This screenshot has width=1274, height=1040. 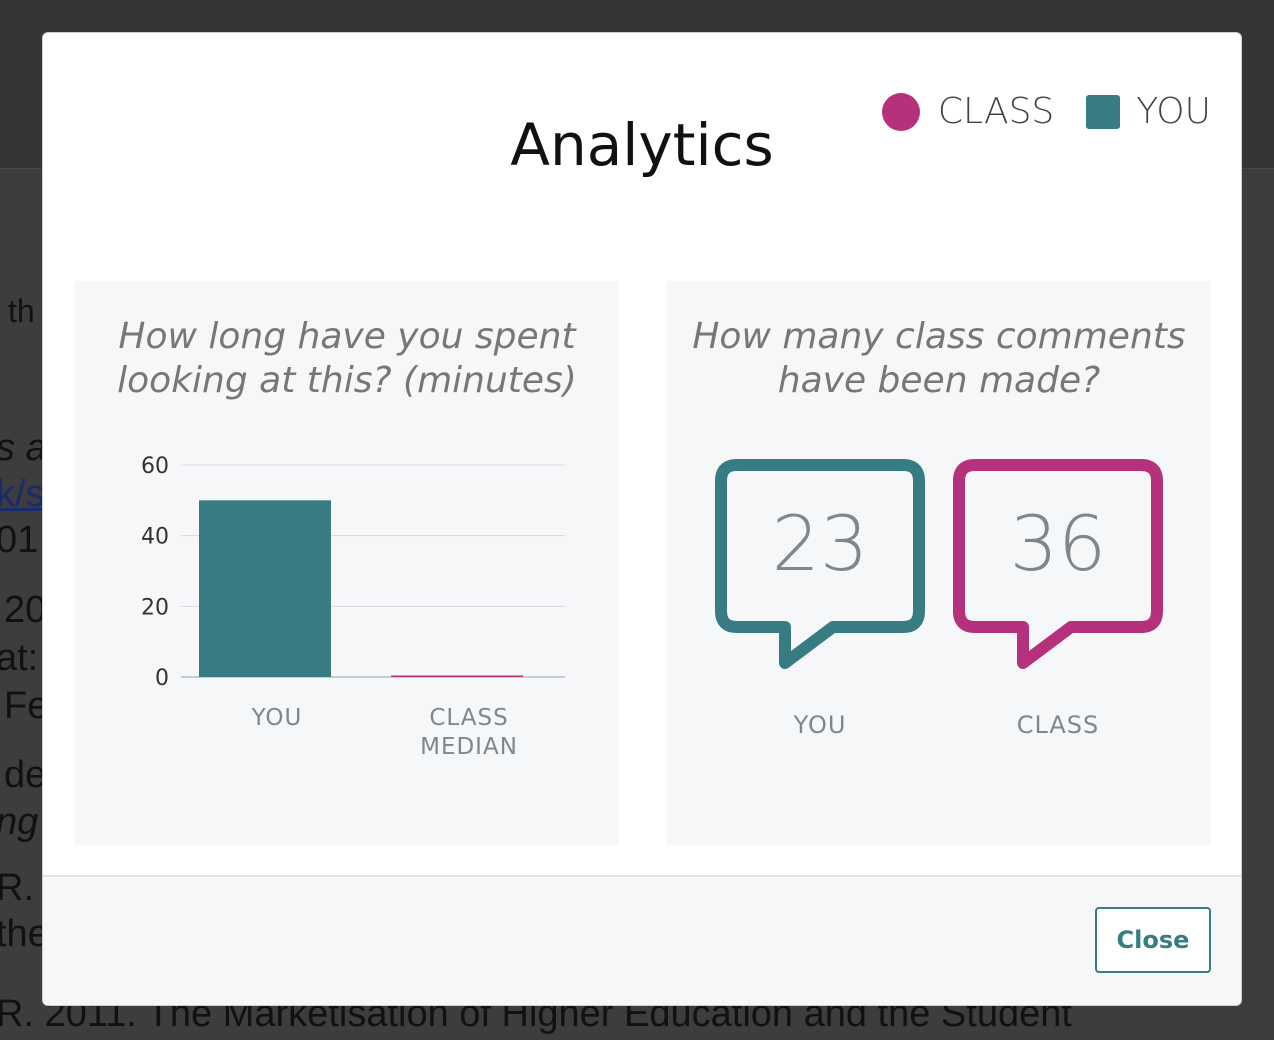 What do you see at coordinates (900, 111) in the screenshot?
I see `class-dot-icon` at bounding box center [900, 111].